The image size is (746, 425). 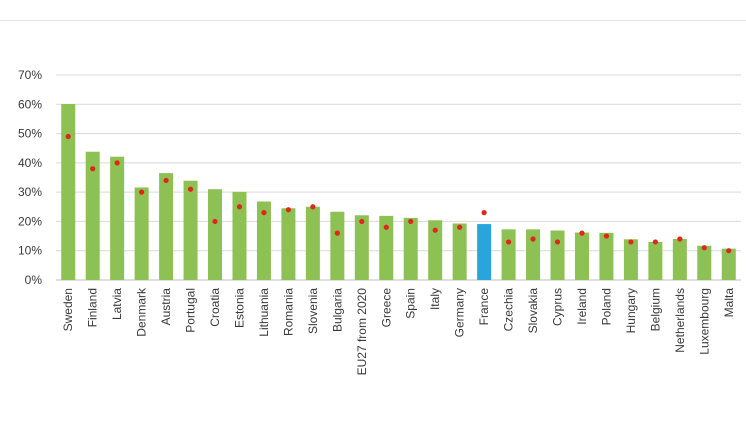 I want to click on x-tick-label: Portugal, so click(x=191, y=310).